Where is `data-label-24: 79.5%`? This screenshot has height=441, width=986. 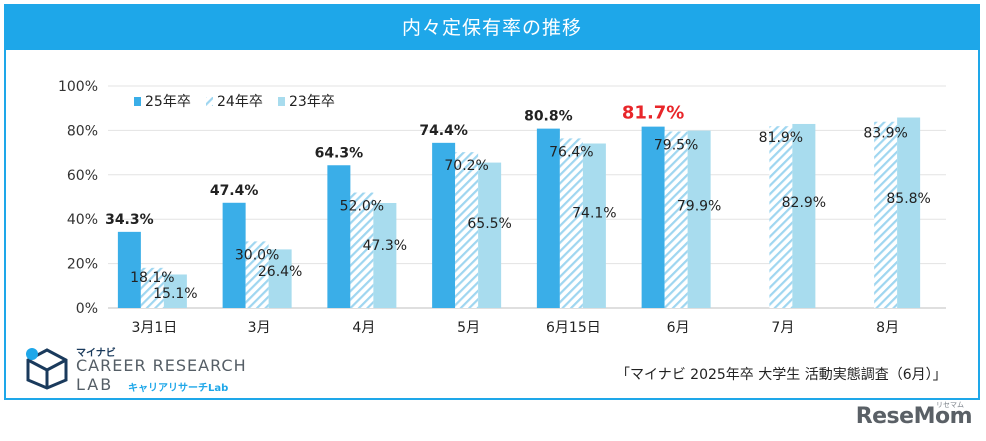
data-label-24: 79.5% is located at coordinates (676, 146).